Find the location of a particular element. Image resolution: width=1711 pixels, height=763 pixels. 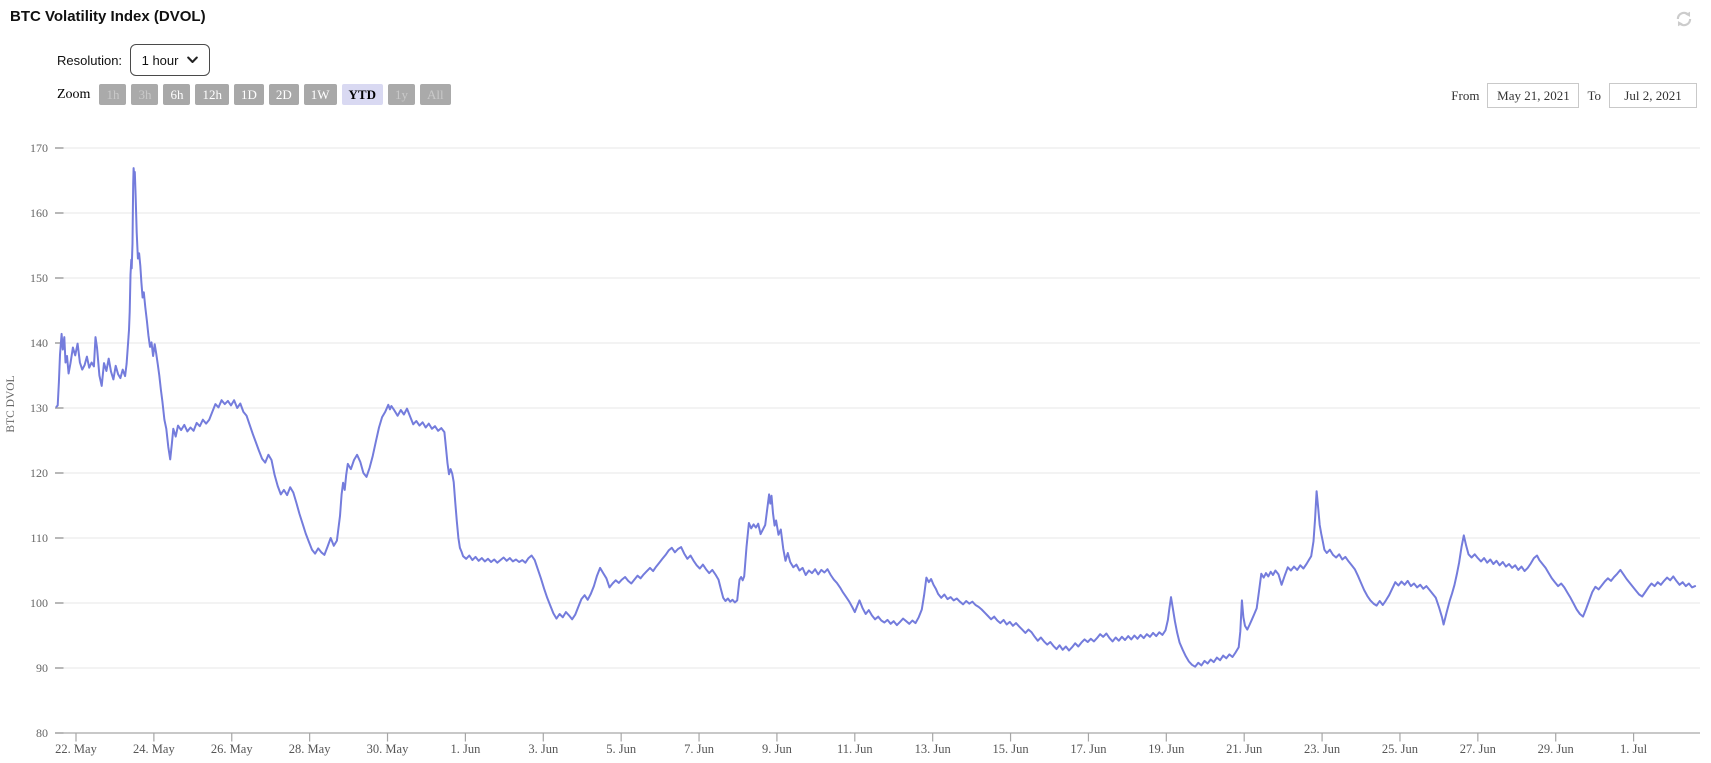

zoom-button-1y: 1y is located at coordinates (401, 94).